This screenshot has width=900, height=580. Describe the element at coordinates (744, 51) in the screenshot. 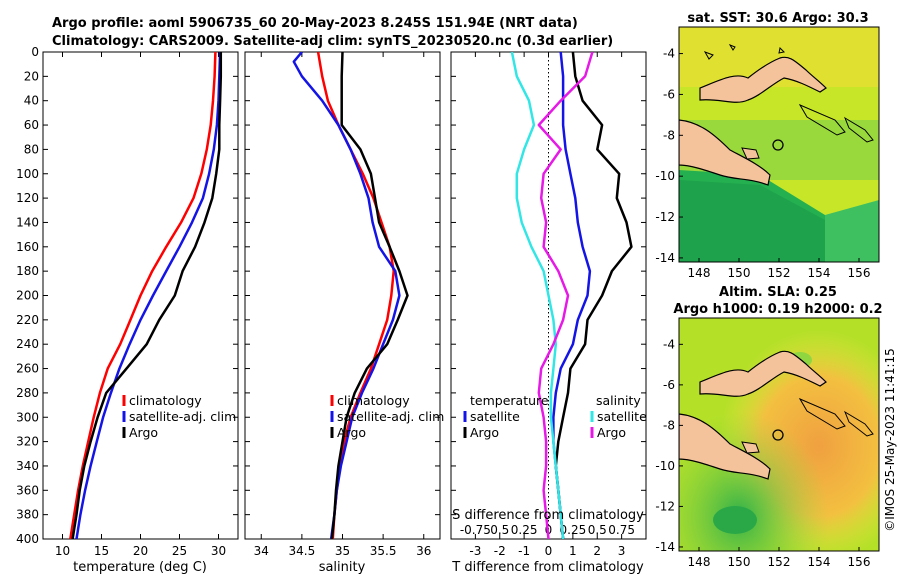

I see `land-islets` at that location.